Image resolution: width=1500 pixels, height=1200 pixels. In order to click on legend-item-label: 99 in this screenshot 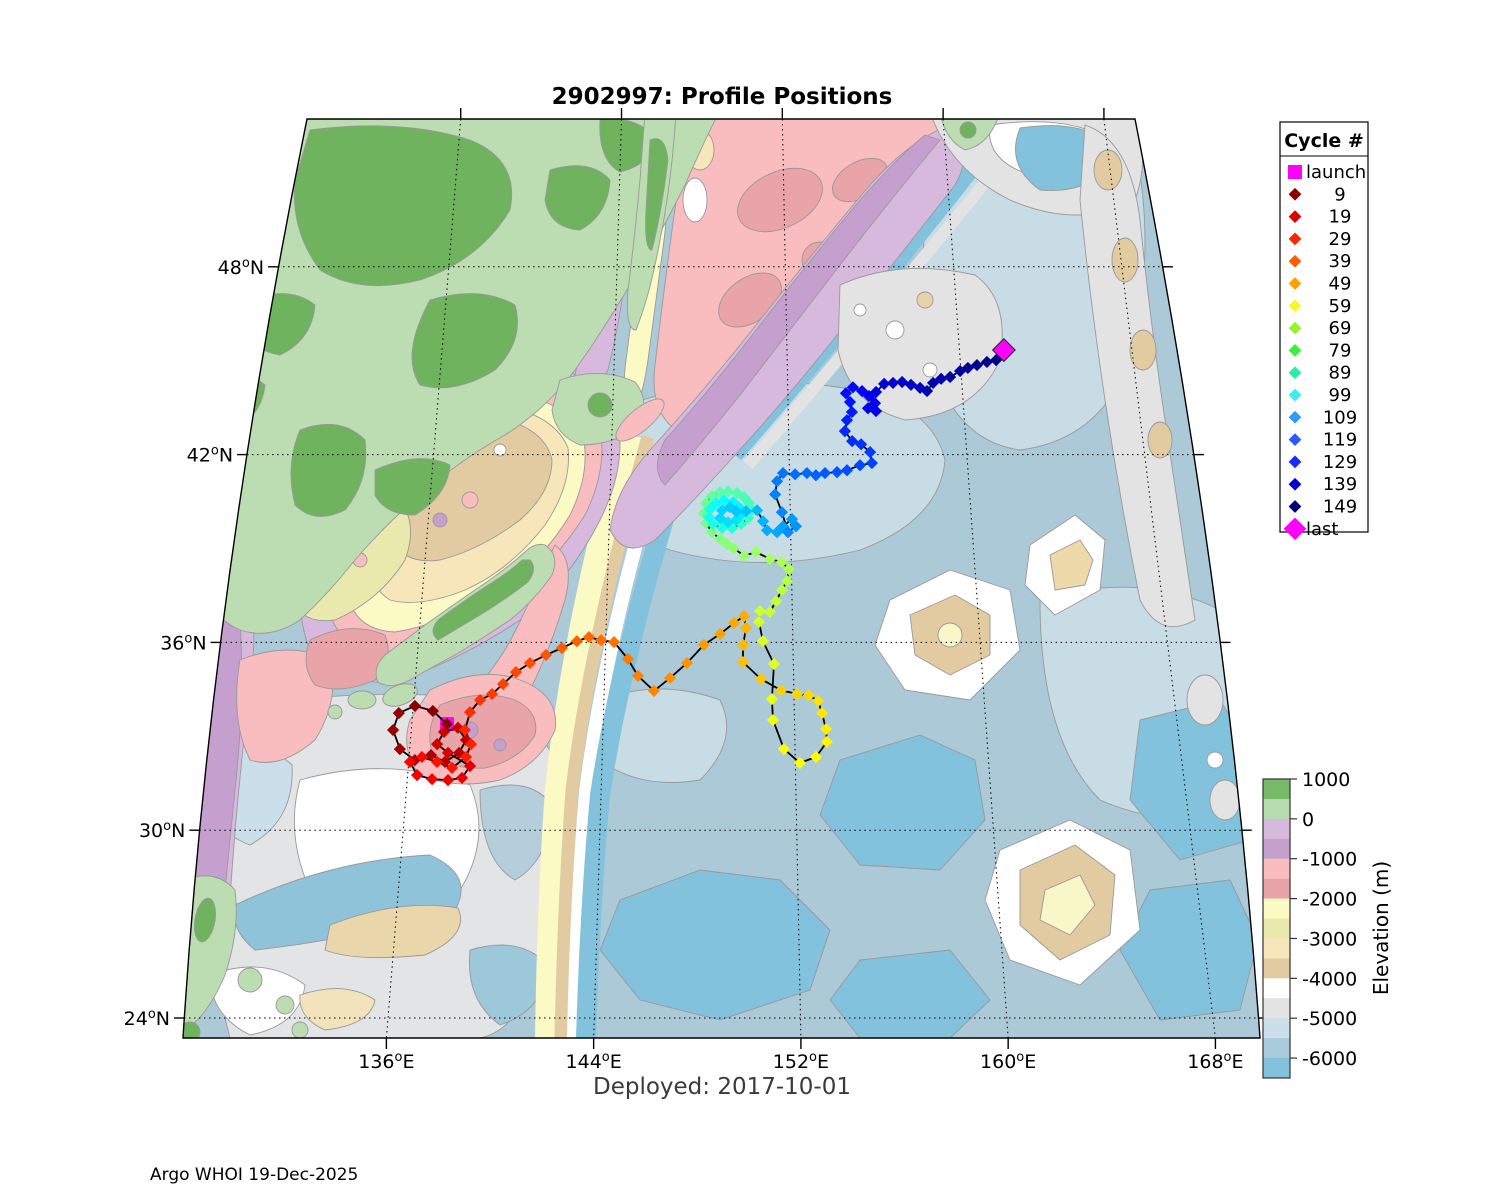, I will do `click(1340, 395)`.